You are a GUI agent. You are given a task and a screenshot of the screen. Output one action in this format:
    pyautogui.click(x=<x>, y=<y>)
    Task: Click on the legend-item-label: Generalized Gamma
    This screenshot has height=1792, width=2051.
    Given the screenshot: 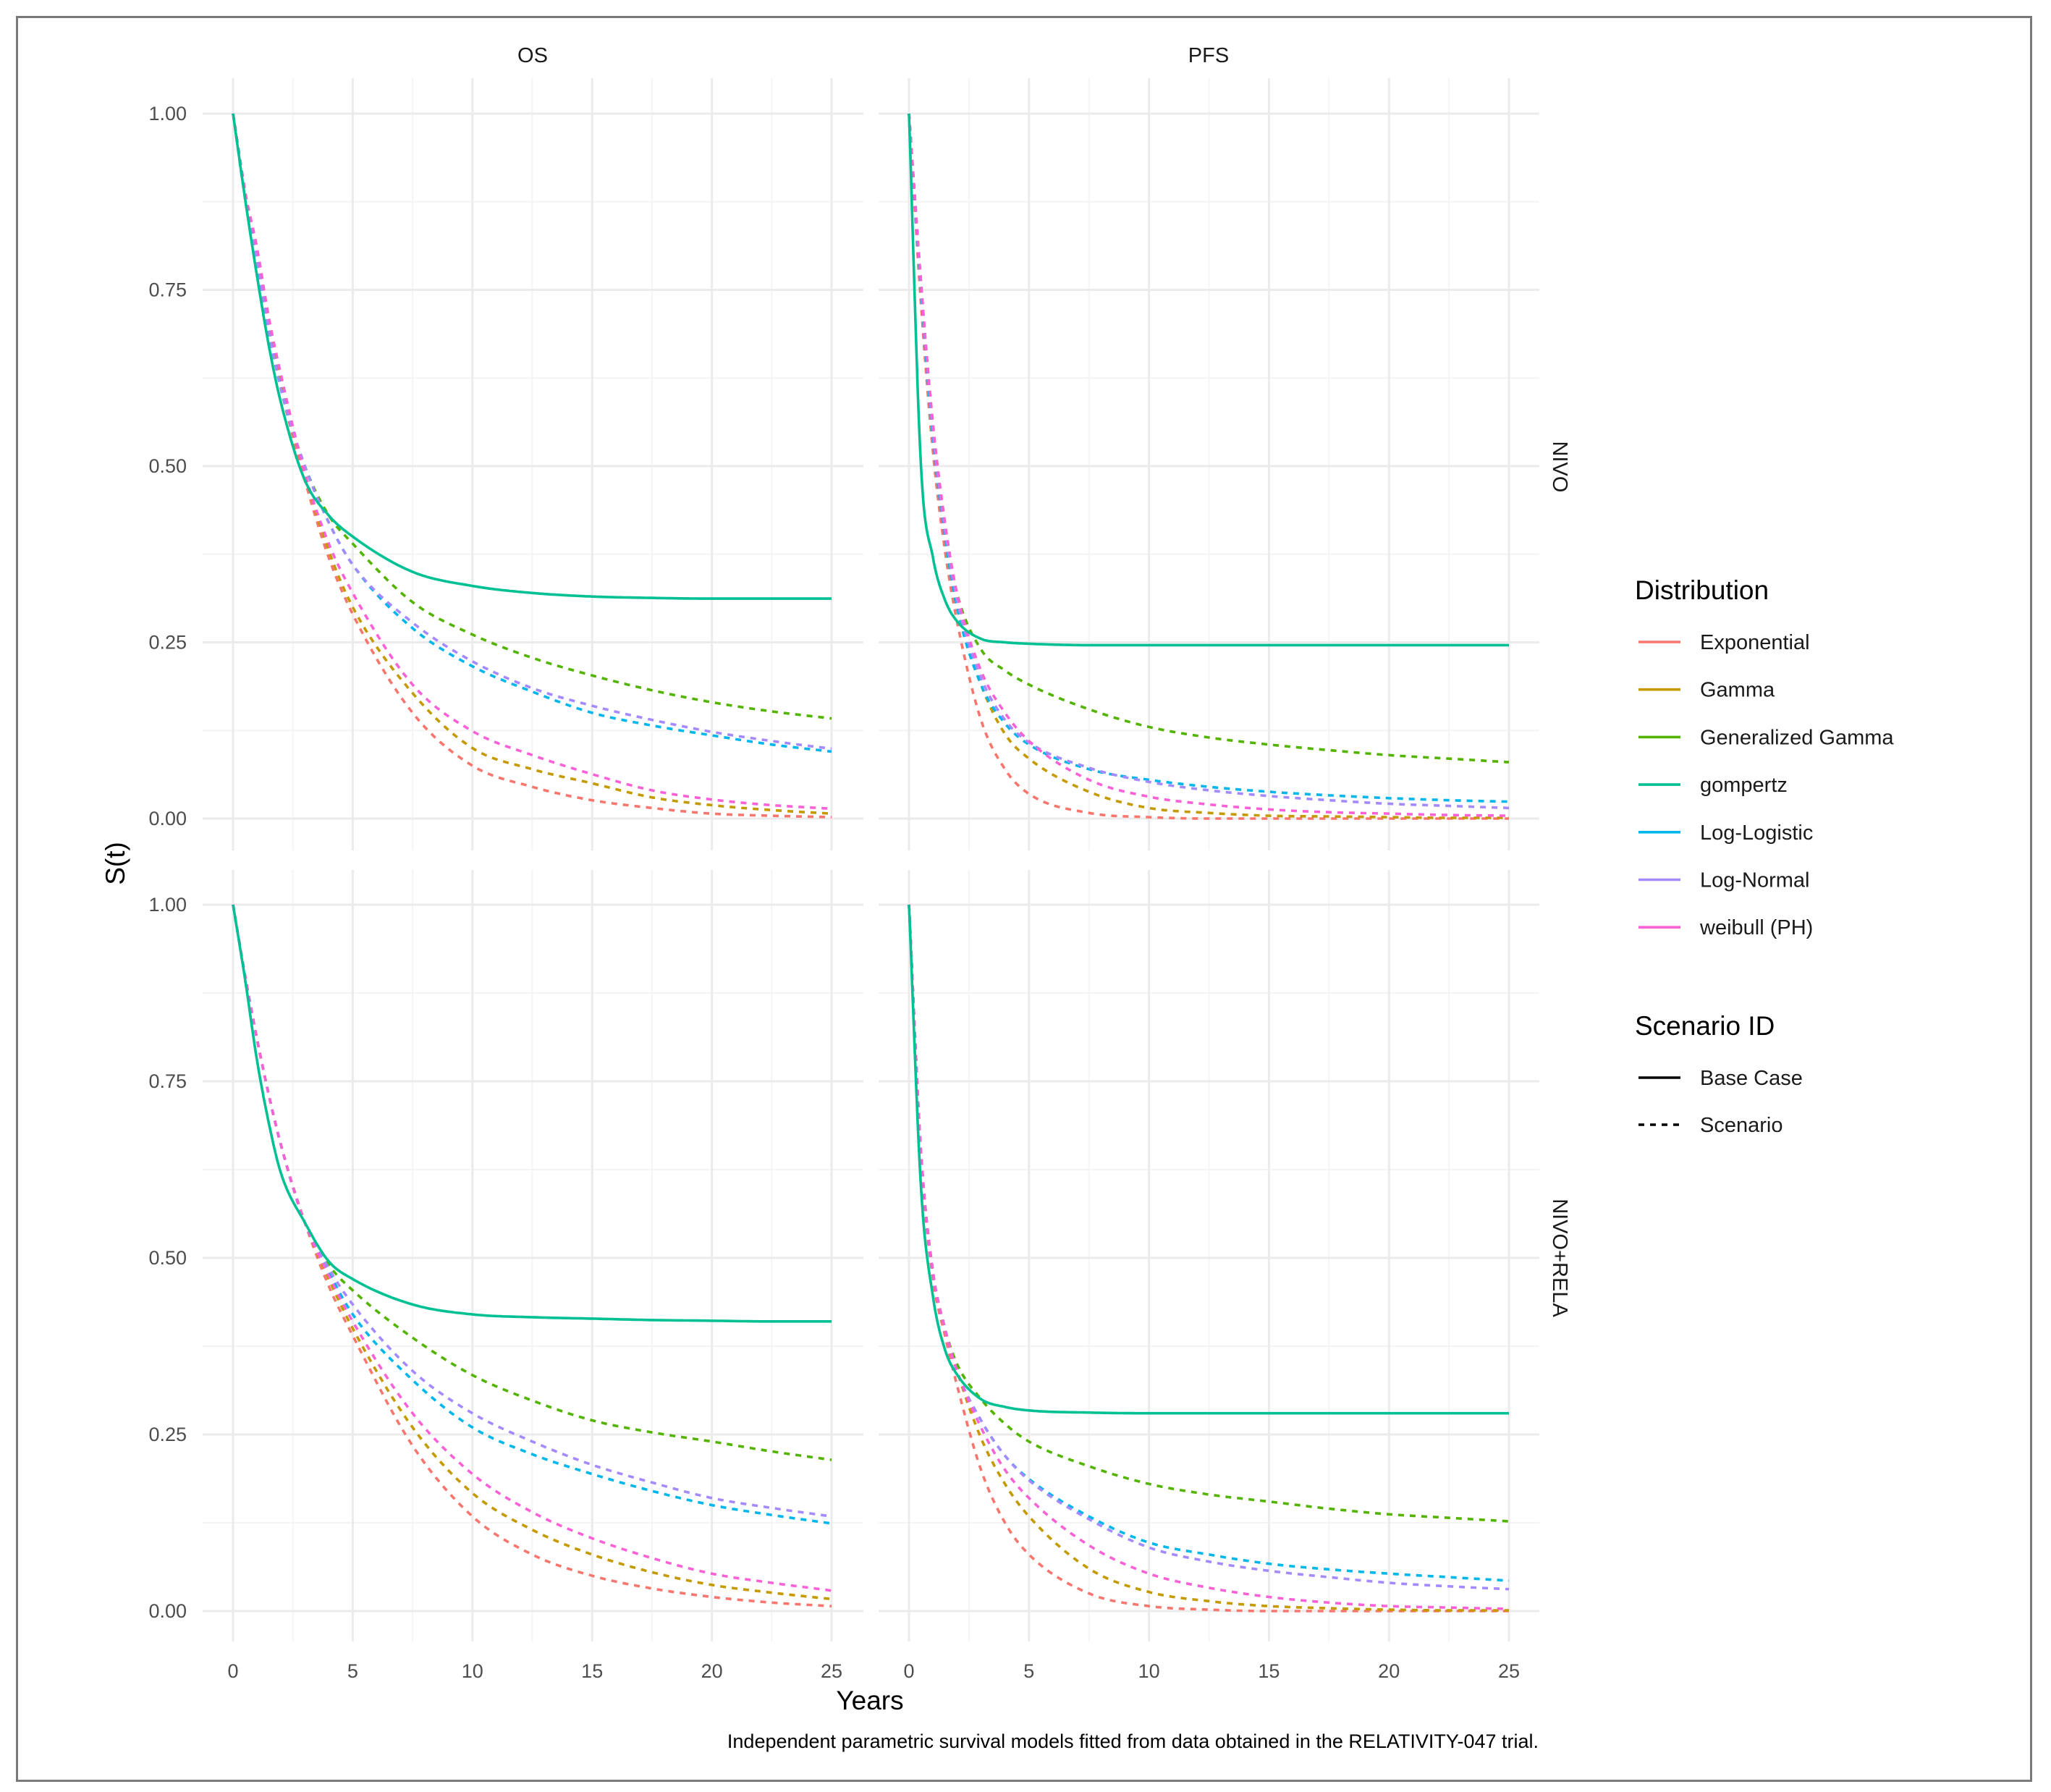 What is the action you would take?
    pyautogui.click(x=1797, y=737)
    